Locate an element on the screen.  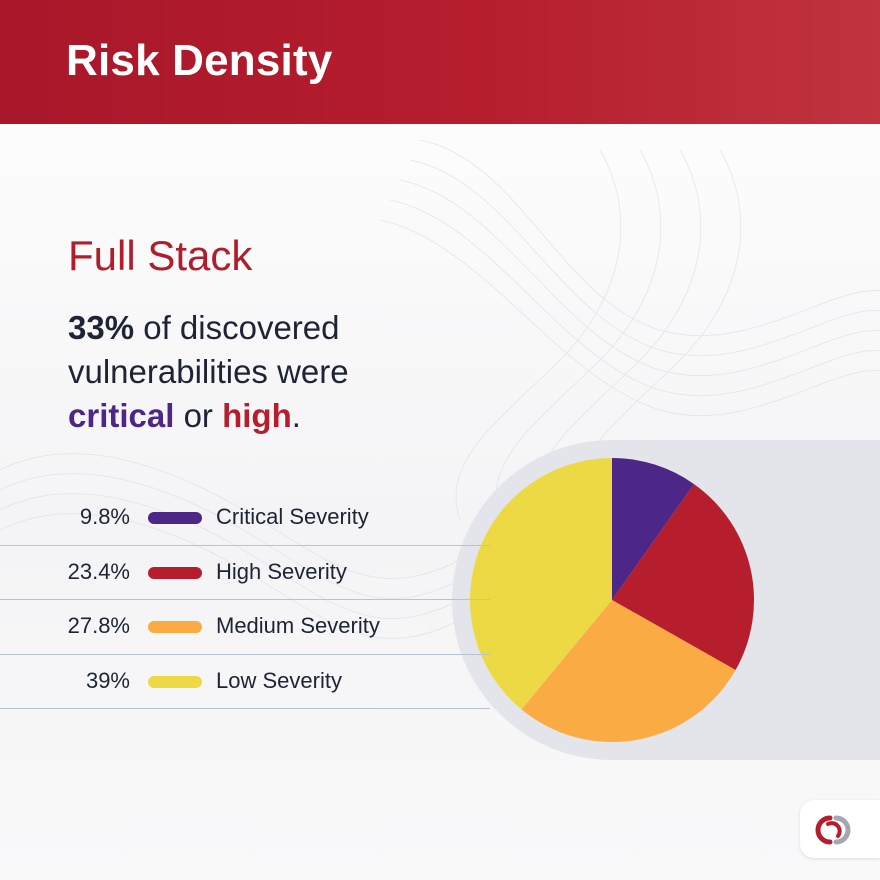
header-banner: Risk Density is located at coordinates (440, 62).